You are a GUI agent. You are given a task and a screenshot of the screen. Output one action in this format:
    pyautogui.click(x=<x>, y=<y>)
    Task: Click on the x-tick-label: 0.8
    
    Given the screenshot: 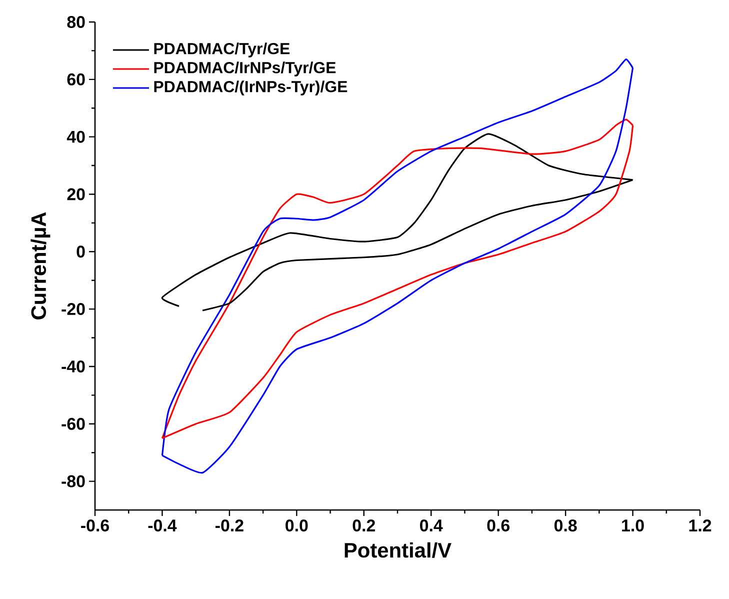 What is the action you would take?
    pyautogui.click(x=565, y=525)
    